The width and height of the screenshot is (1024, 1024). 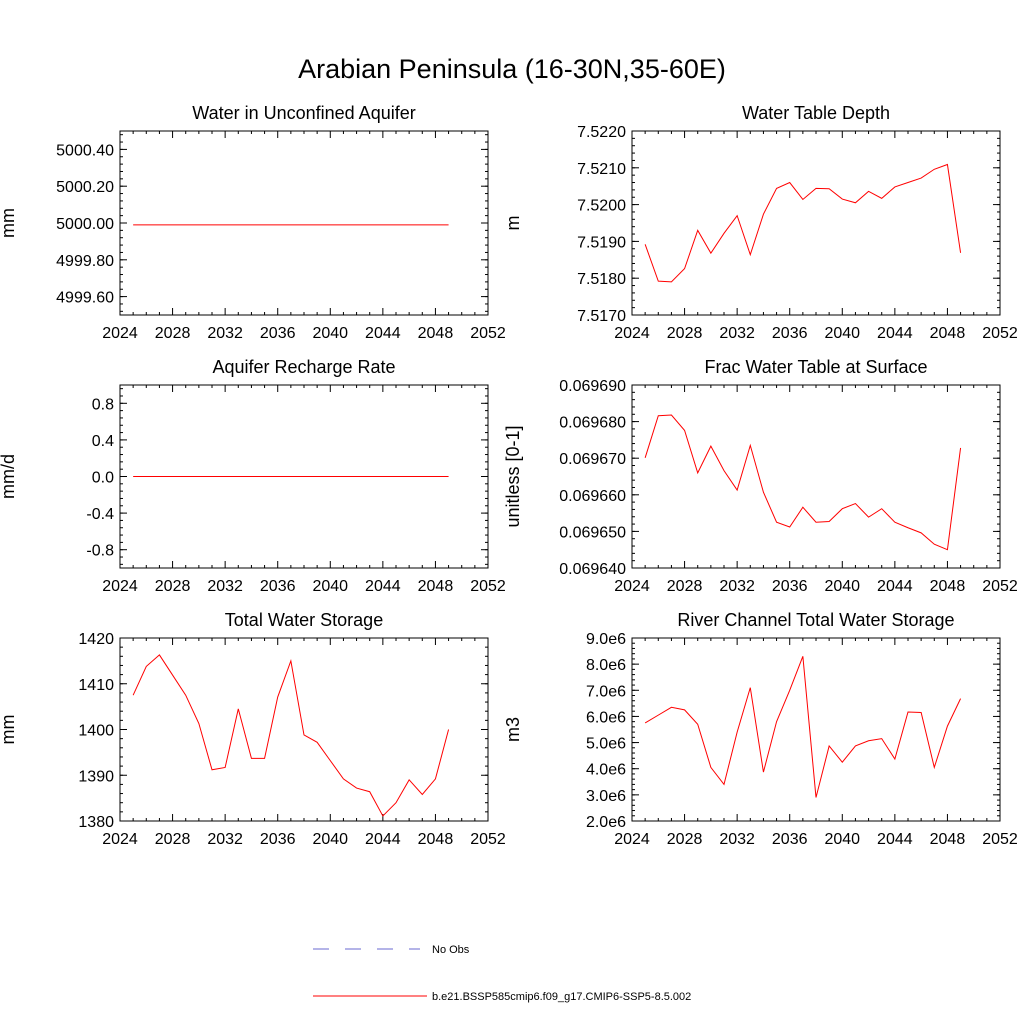 What do you see at coordinates (606, 744) in the screenshot?
I see `y-tick-label: 5.0e6` at bounding box center [606, 744].